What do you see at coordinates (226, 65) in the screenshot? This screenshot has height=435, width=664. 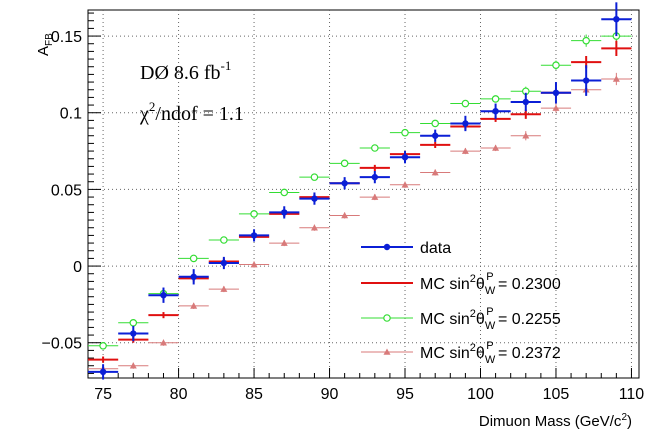 I see `luminosity-exponent: -1` at bounding box center [226, 65].